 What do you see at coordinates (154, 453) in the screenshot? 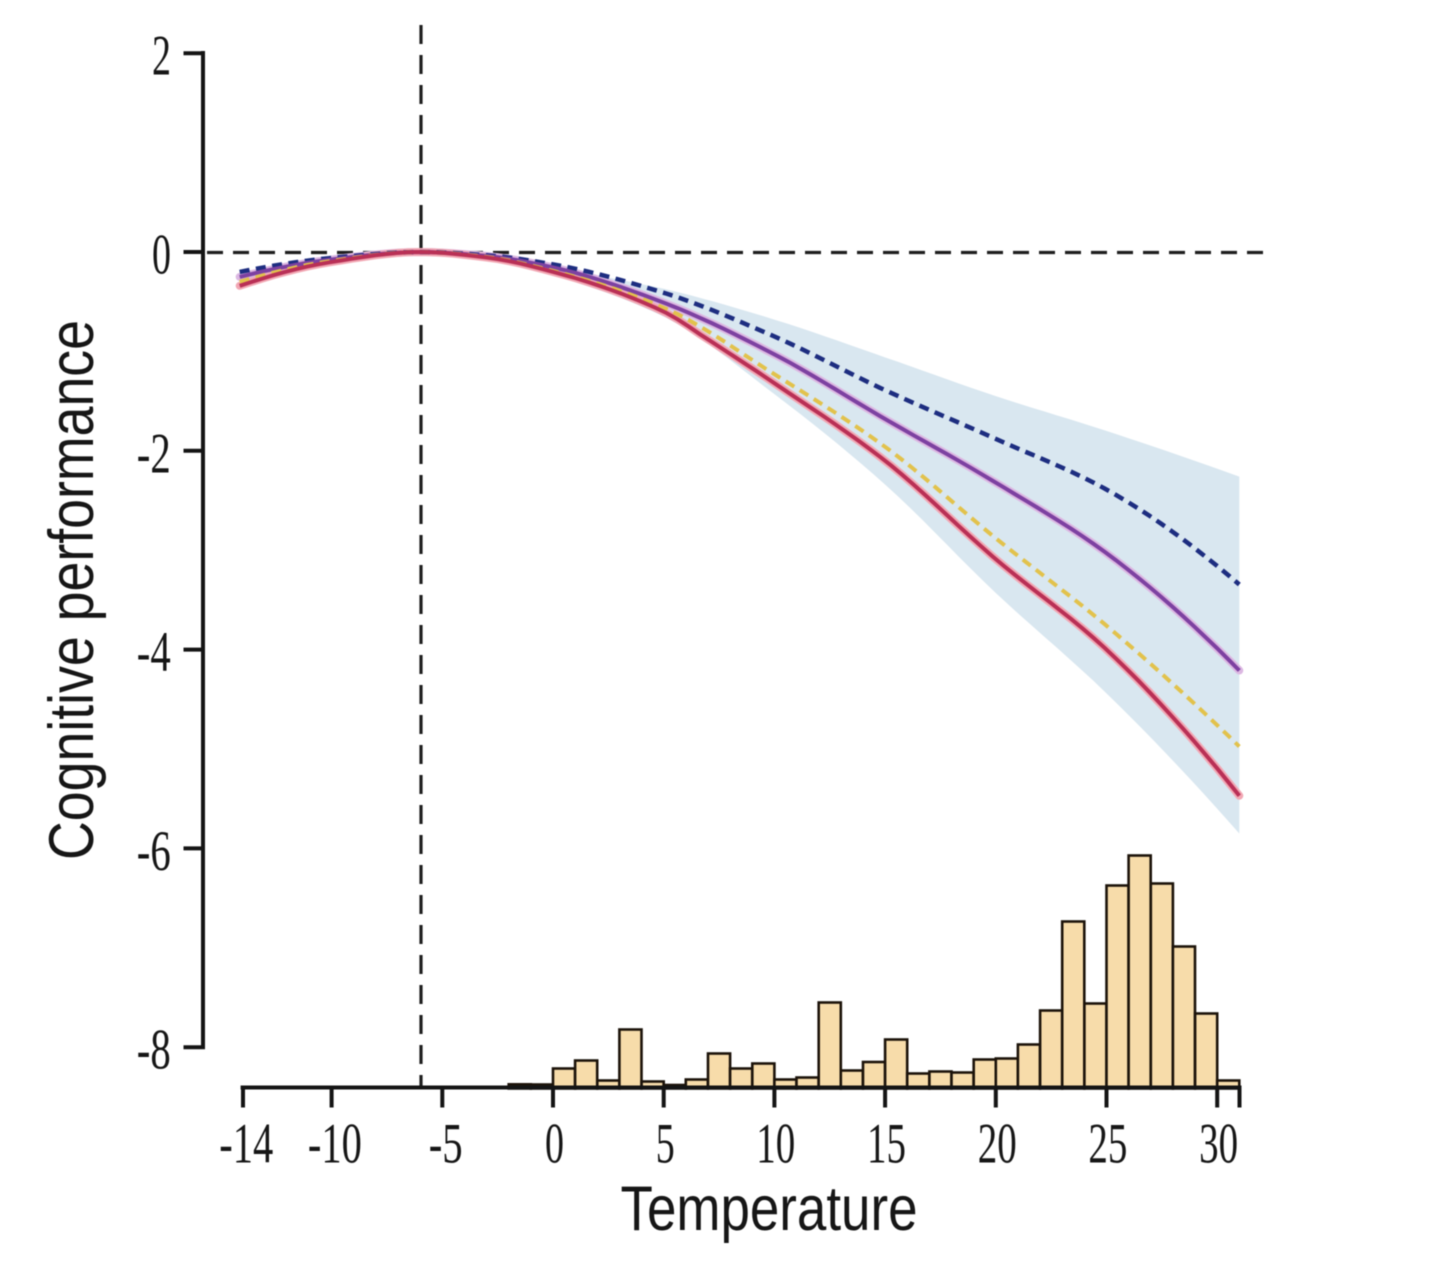
I see `svg-text: -2` at bounding box center [154, 453].